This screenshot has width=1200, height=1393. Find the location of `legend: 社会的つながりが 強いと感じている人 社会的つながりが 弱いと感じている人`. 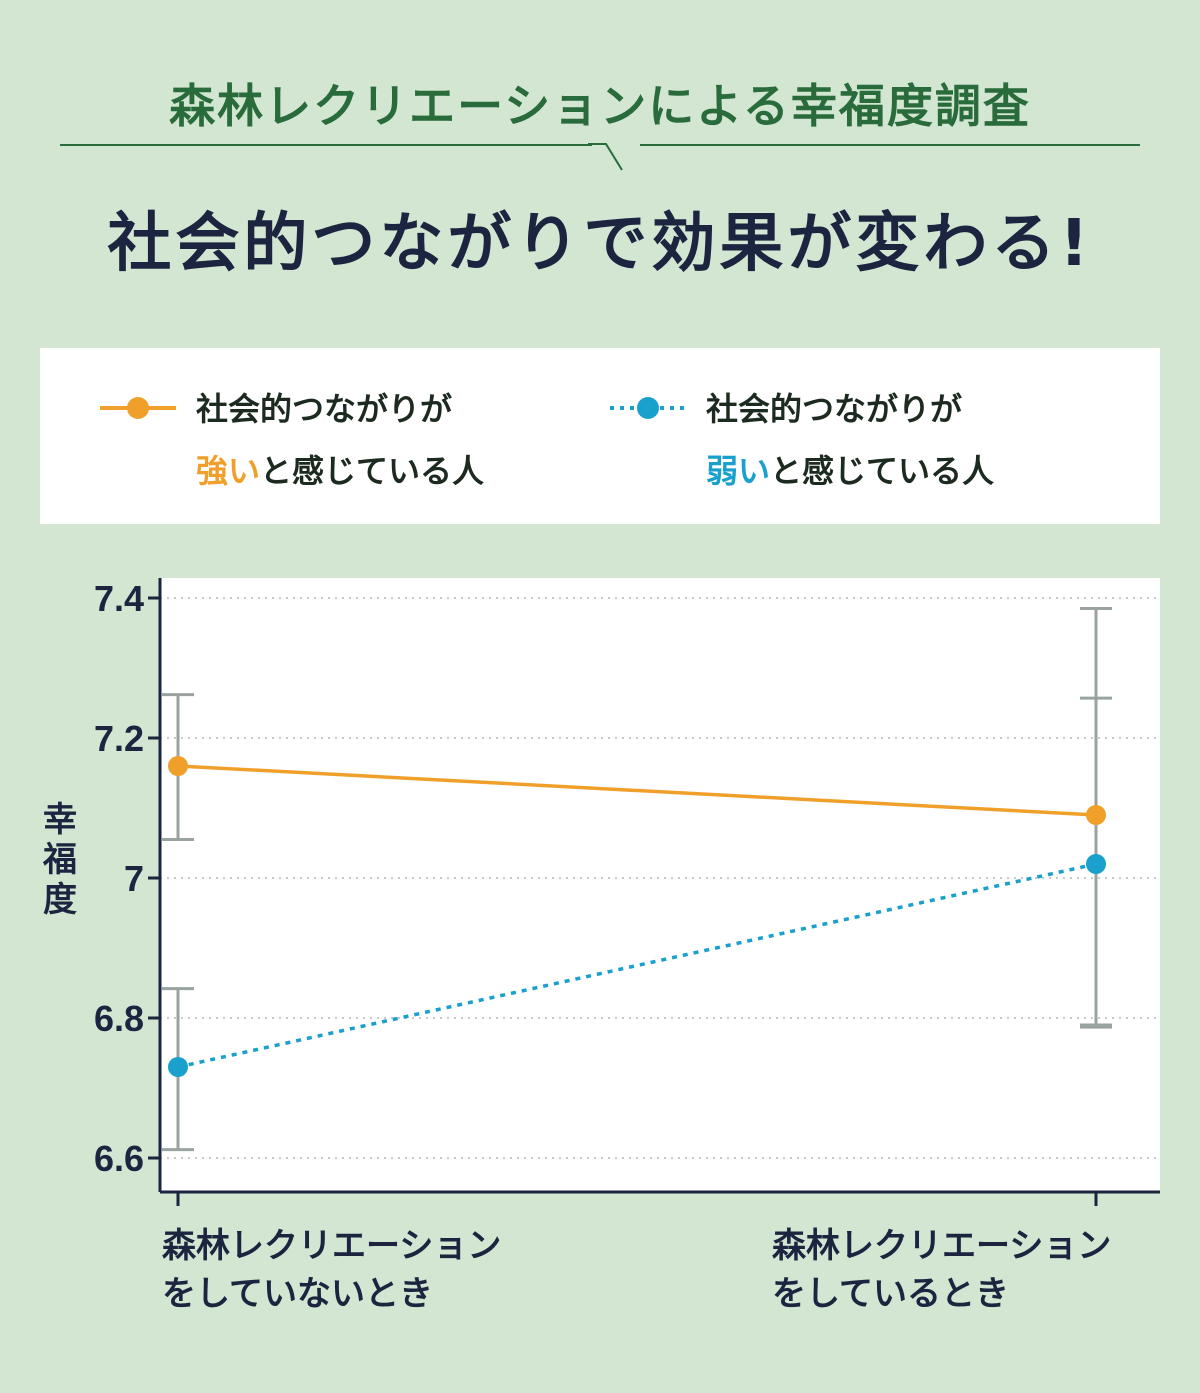

legend: 社会的つながりが 強いと感じている人 社会的つながりが 弱いと感じている人 is located at coordinates (600, 436).